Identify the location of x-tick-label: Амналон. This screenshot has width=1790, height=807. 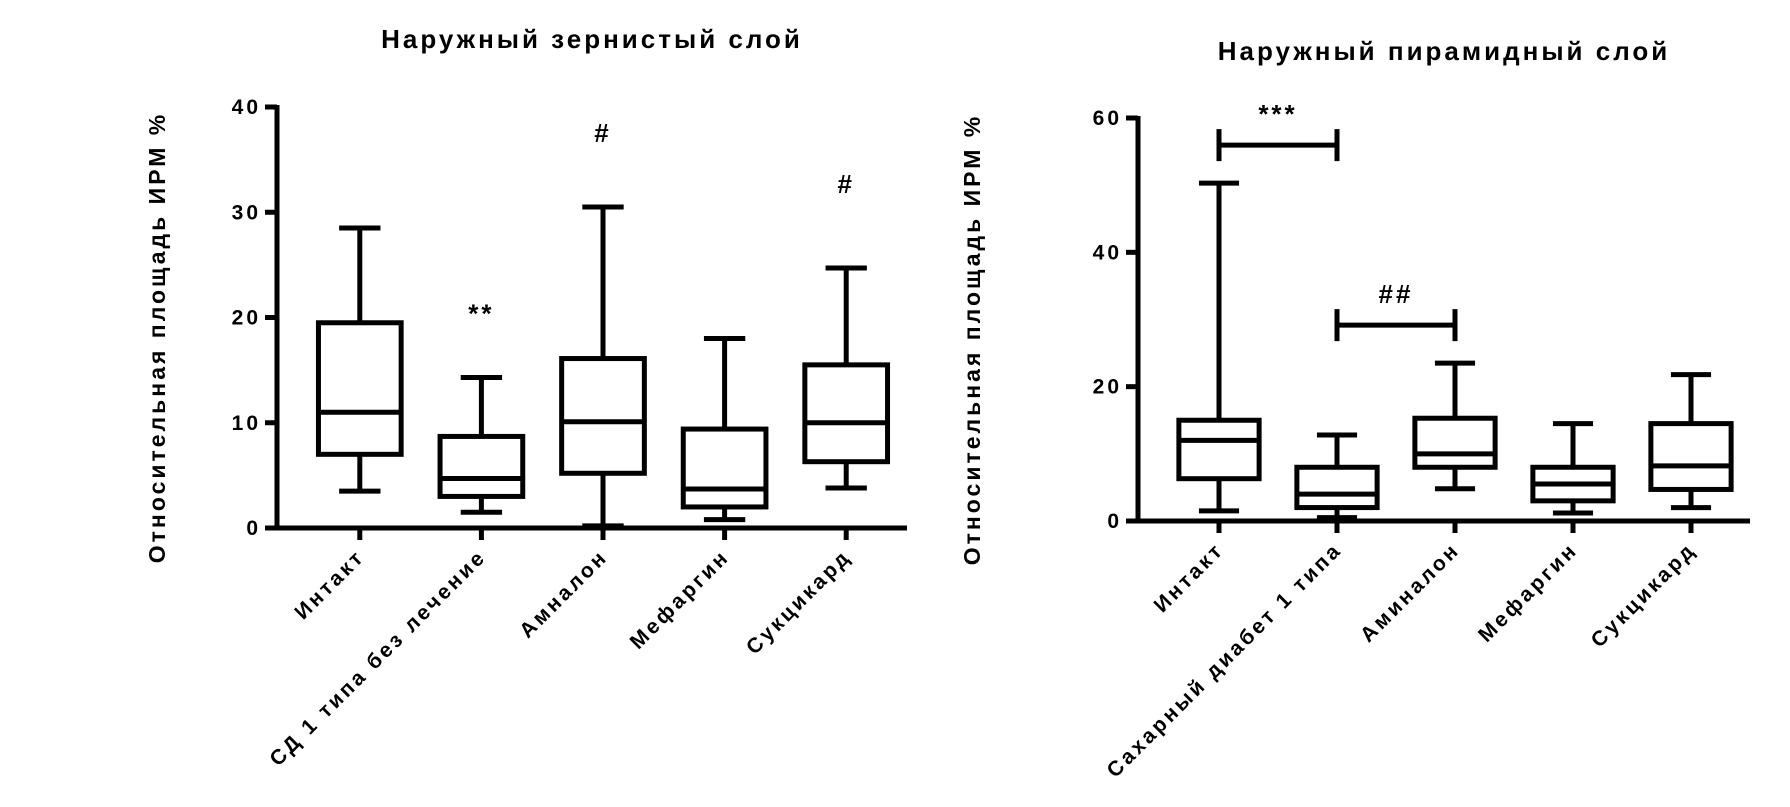
(563, 593).